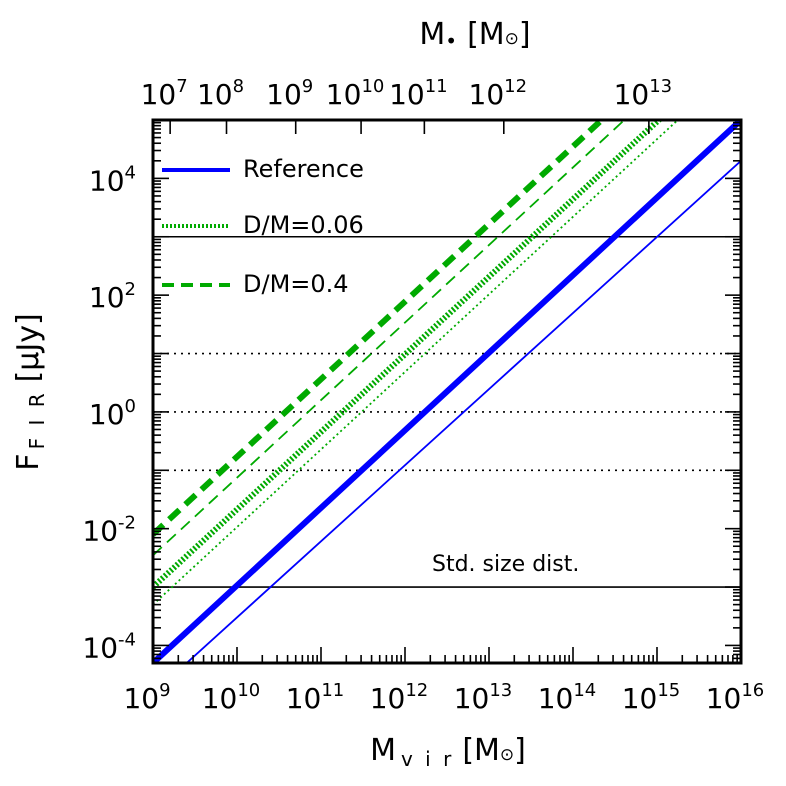  I want to click on top-axis-title: M• [M⊙], so click(474, 35).